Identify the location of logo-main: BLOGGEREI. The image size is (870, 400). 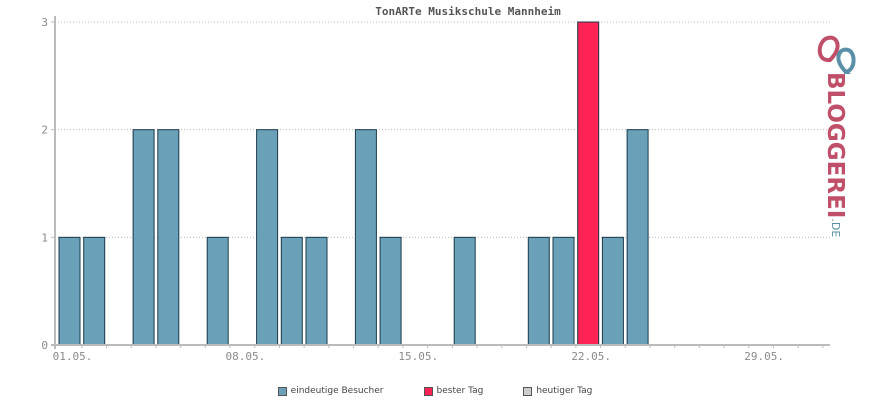
(835, 145).